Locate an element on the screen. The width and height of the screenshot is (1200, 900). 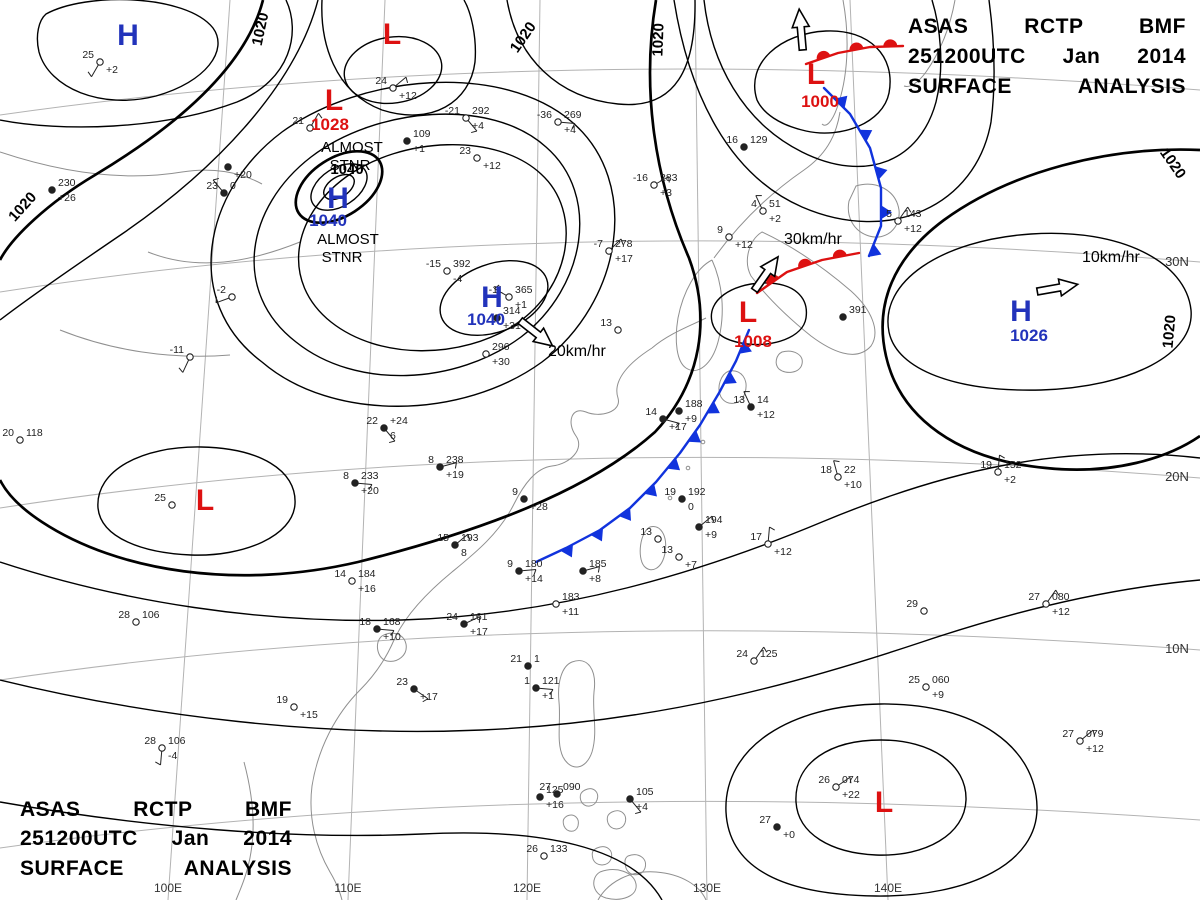
longitude-label: 110E is located at coordinates (347, 888).